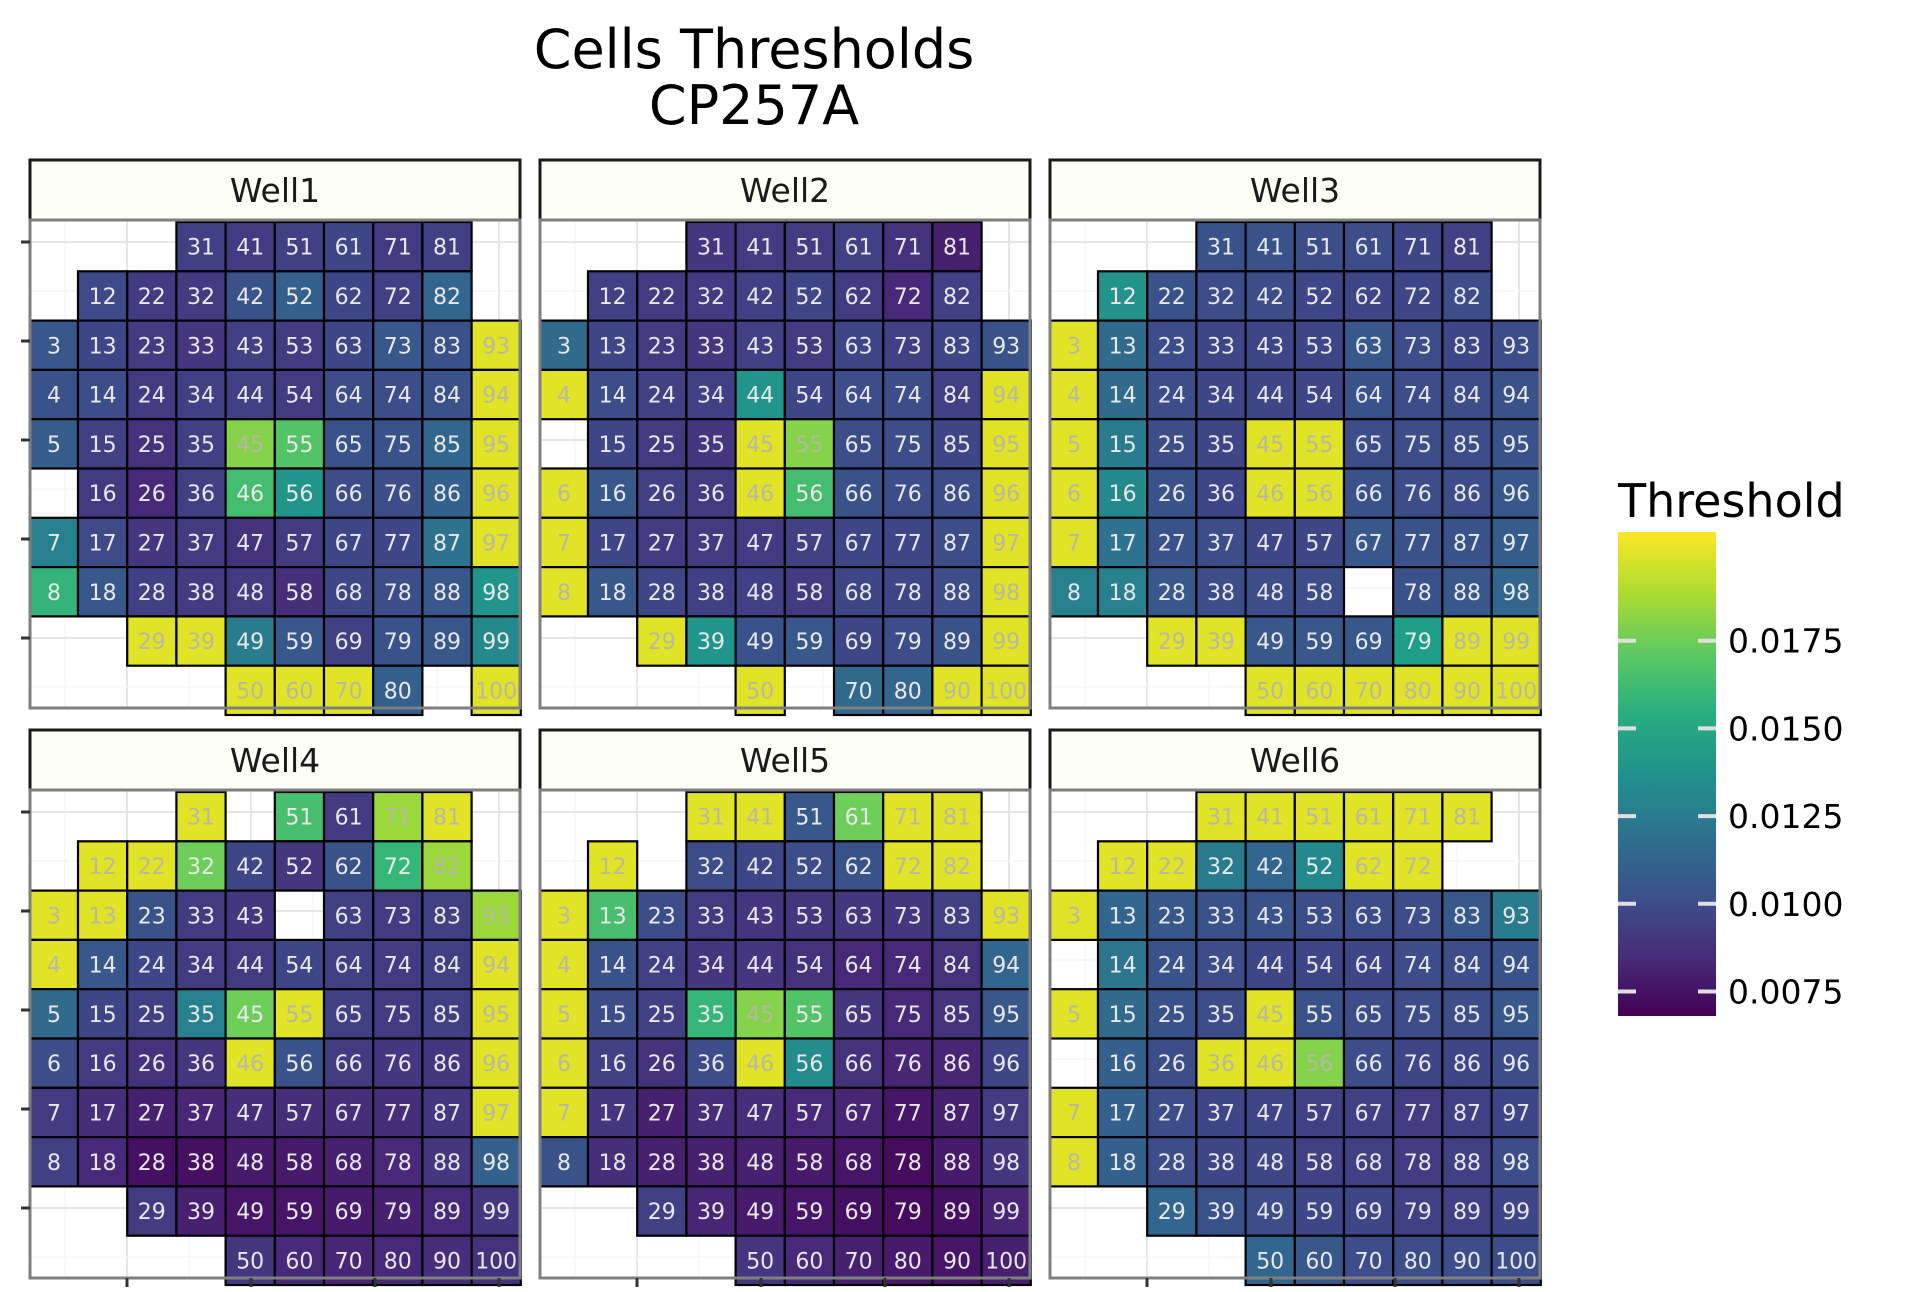  What do you see at coordinates (859, 867) in the screenshot?
I see `tile-label: 62` at bounding box center [859, 867].